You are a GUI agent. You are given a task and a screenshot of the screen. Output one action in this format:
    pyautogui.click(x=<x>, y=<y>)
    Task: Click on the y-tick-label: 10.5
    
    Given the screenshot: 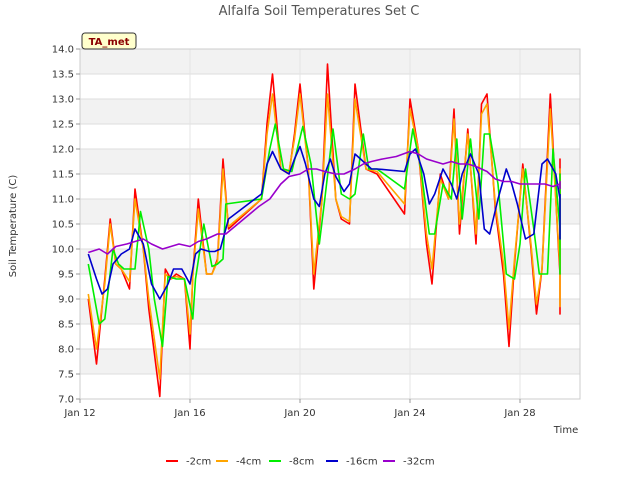 What is the action you would take?
    pyautogui.click(x=63, y=225)
    